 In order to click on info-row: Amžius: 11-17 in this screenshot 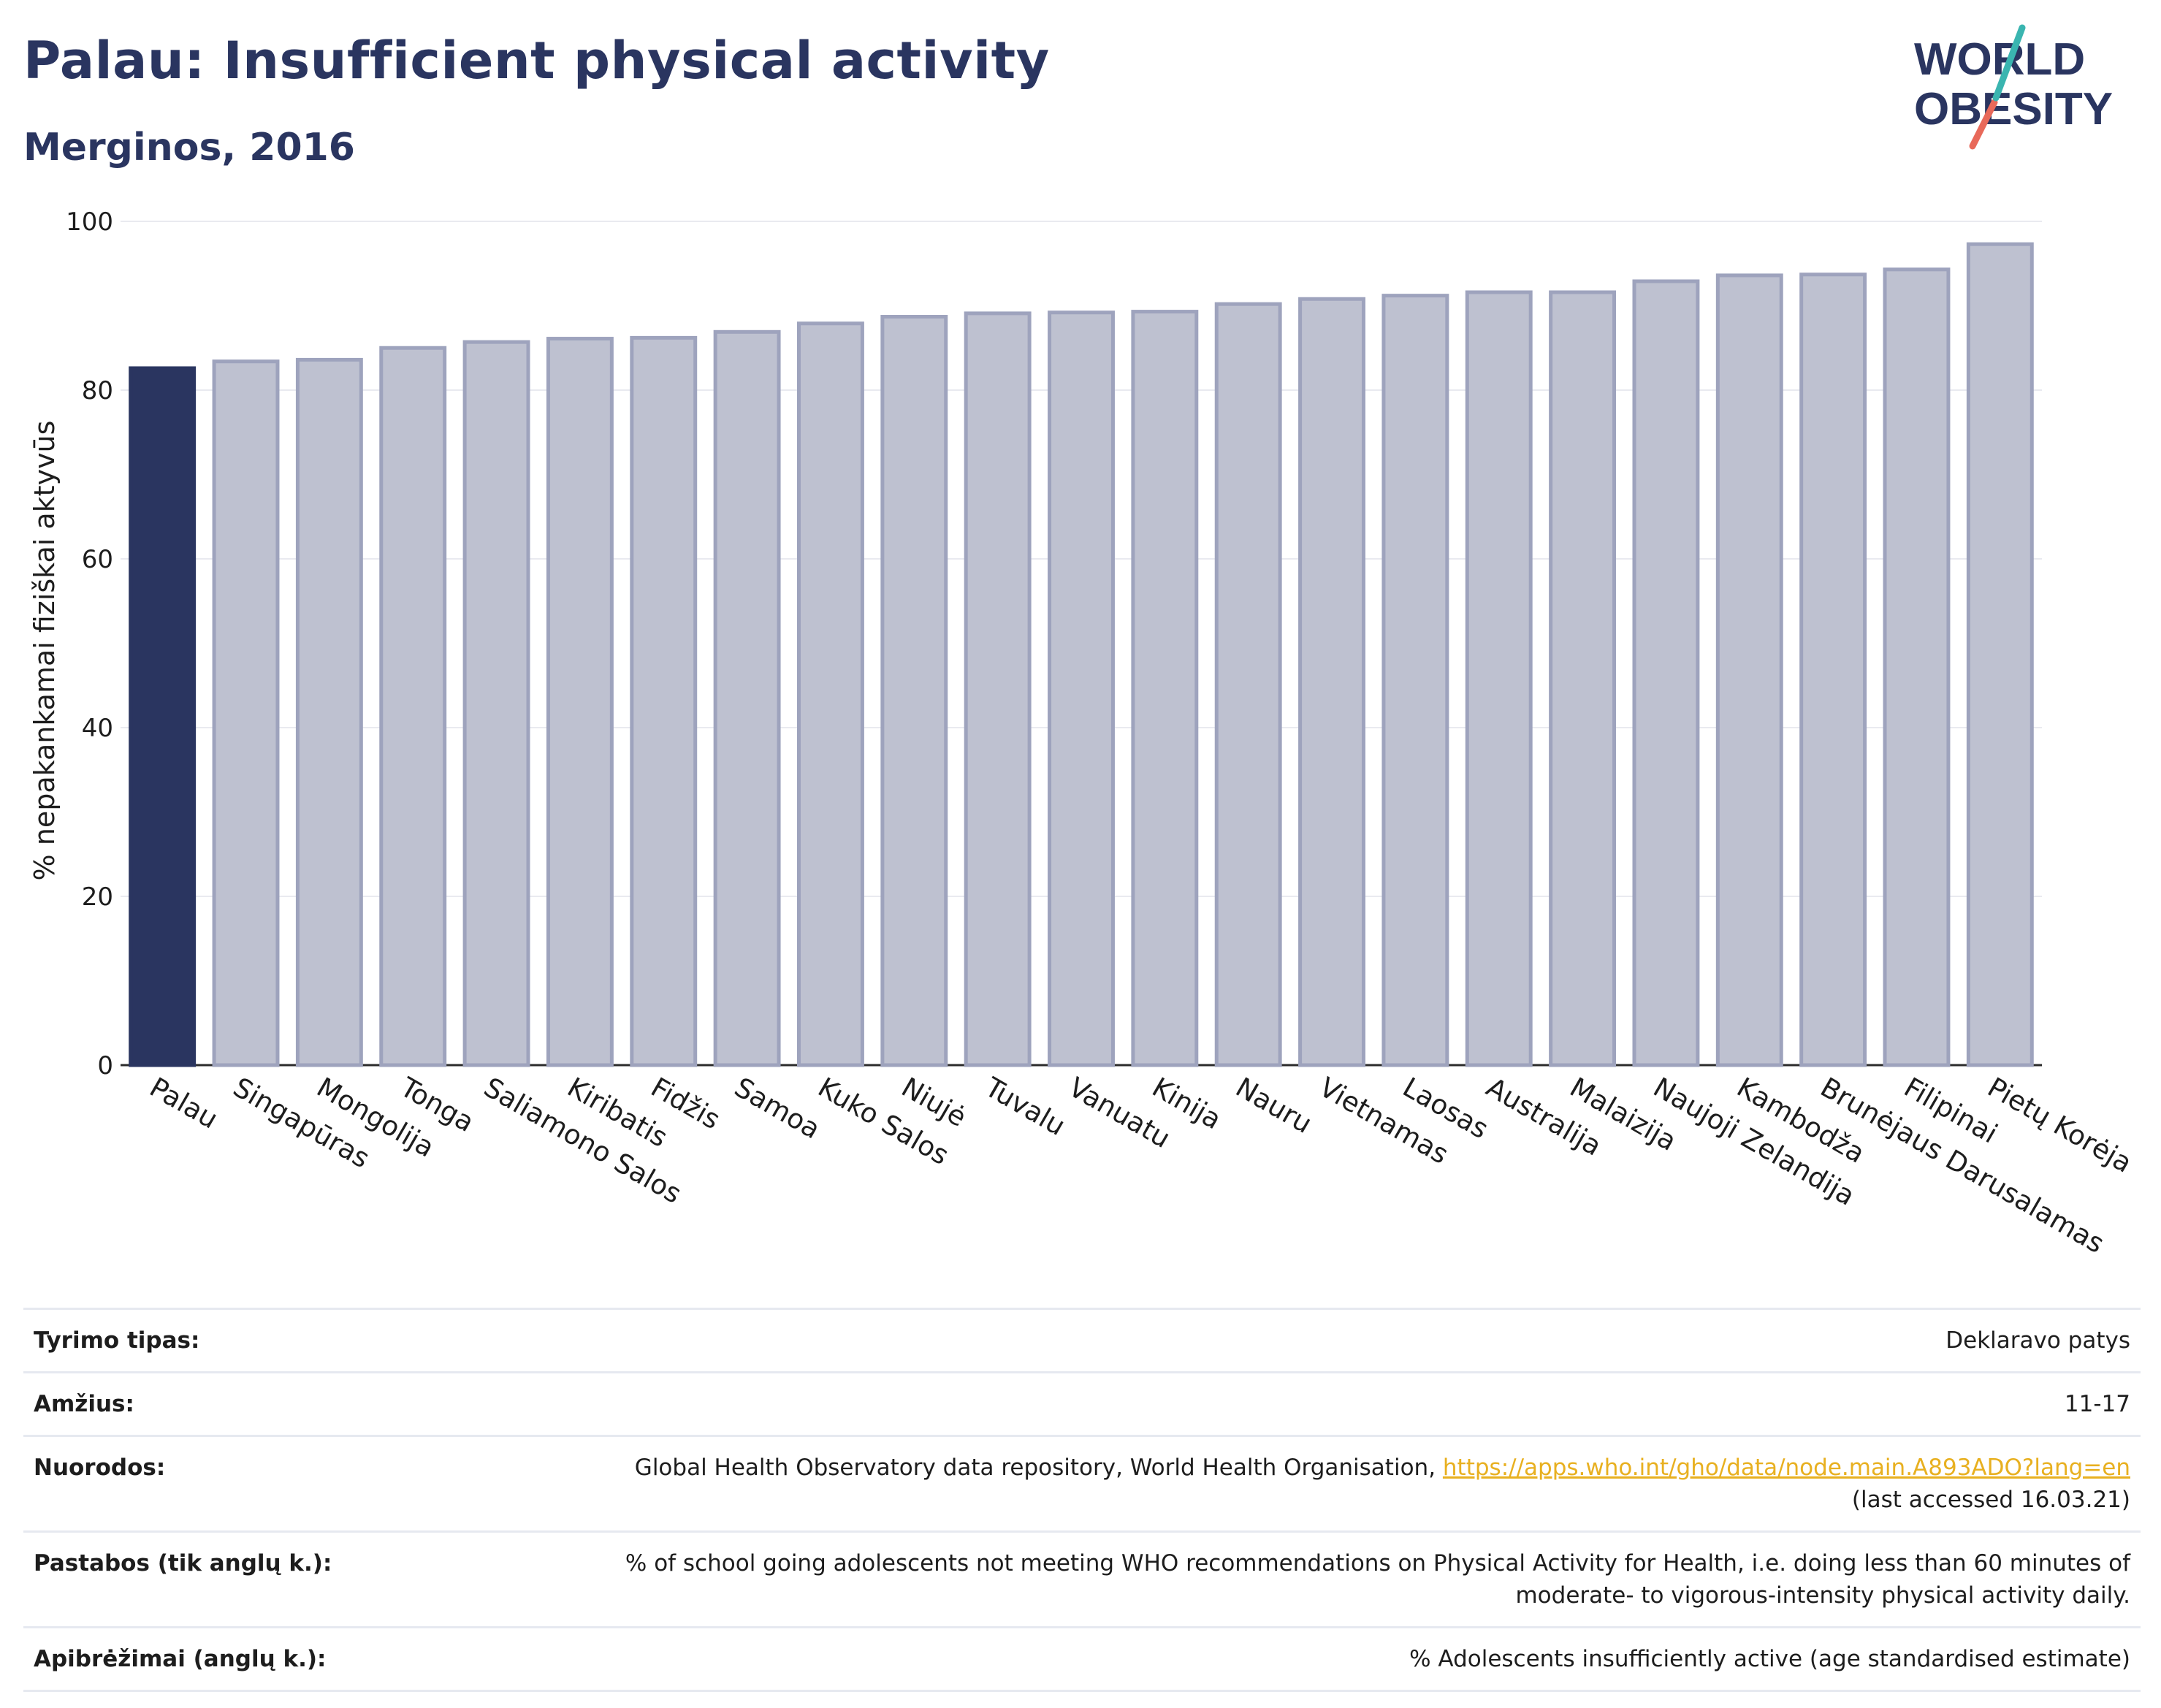, I will do `click(1082, 1403)`.